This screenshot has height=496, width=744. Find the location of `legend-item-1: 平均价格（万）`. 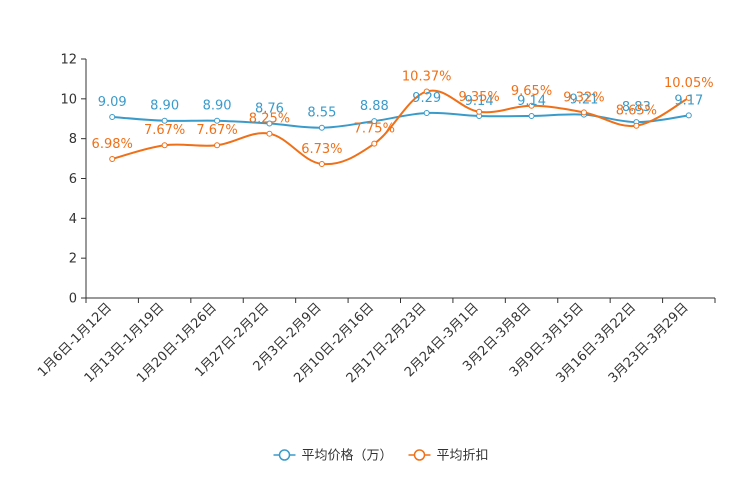

legend-item-1: 平均价格（万） is located at coordinates (333, 456).